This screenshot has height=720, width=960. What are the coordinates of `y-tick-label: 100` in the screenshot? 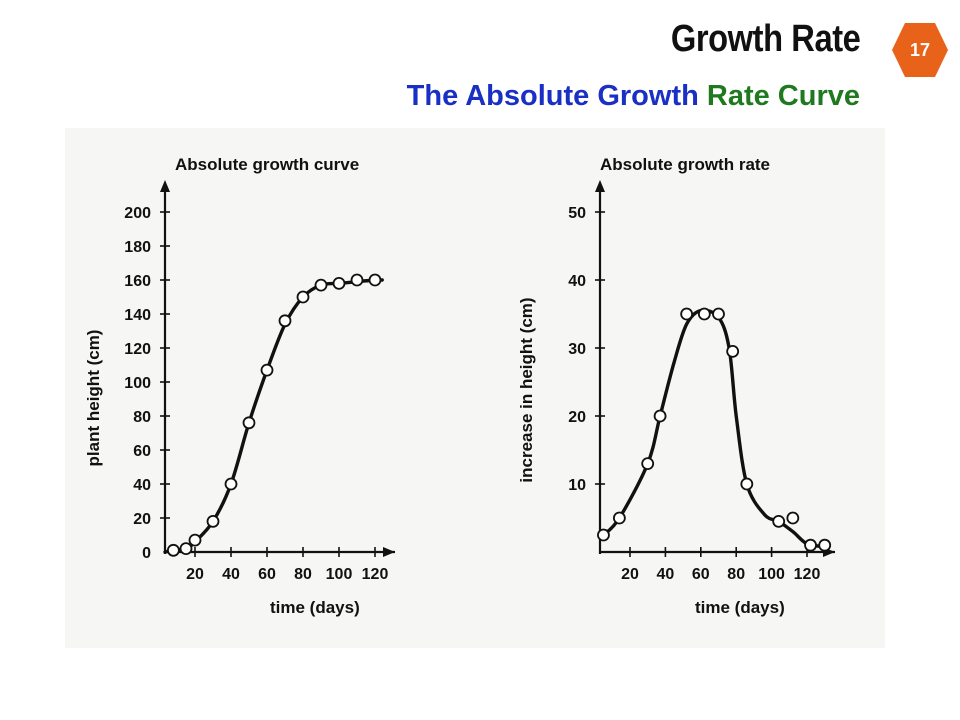 It's located at (137, 383).